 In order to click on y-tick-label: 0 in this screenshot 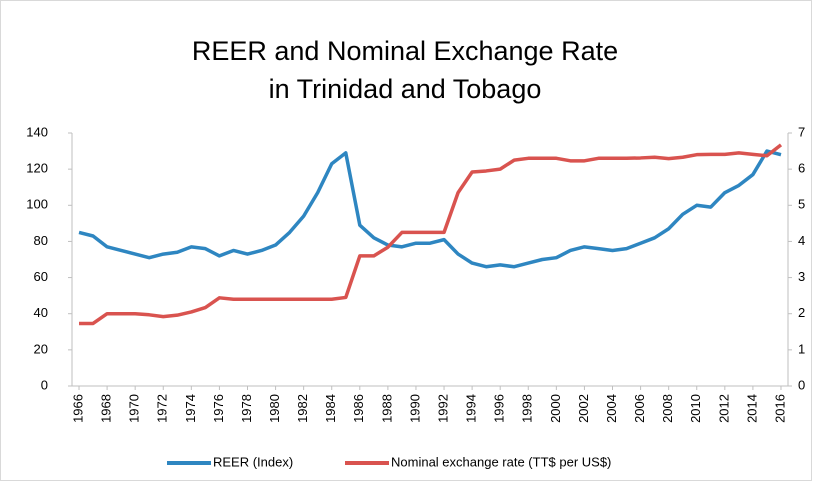, I will do `click(44, 384)`.